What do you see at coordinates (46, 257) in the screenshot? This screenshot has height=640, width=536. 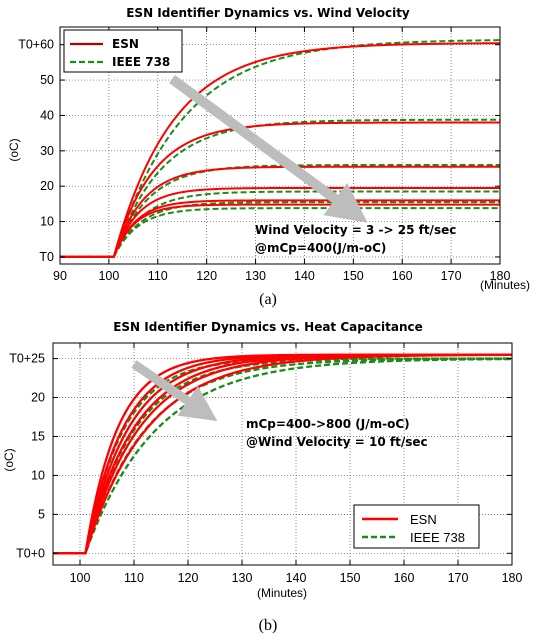 I see `y-tick-label: T0` at bounding box center [46, 257].